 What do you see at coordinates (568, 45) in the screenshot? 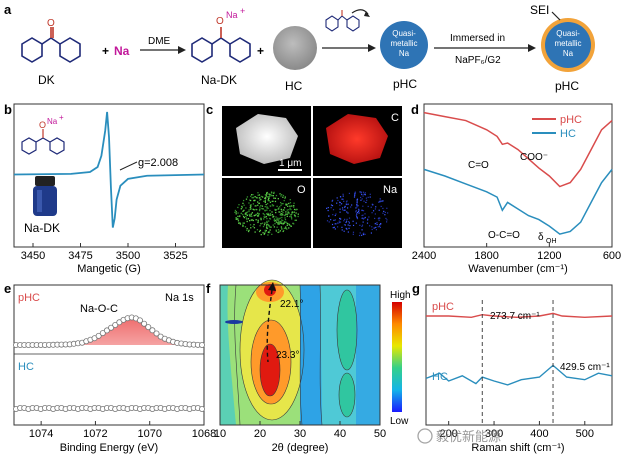
I see `phc2-core` at bounding box center [568, 45].